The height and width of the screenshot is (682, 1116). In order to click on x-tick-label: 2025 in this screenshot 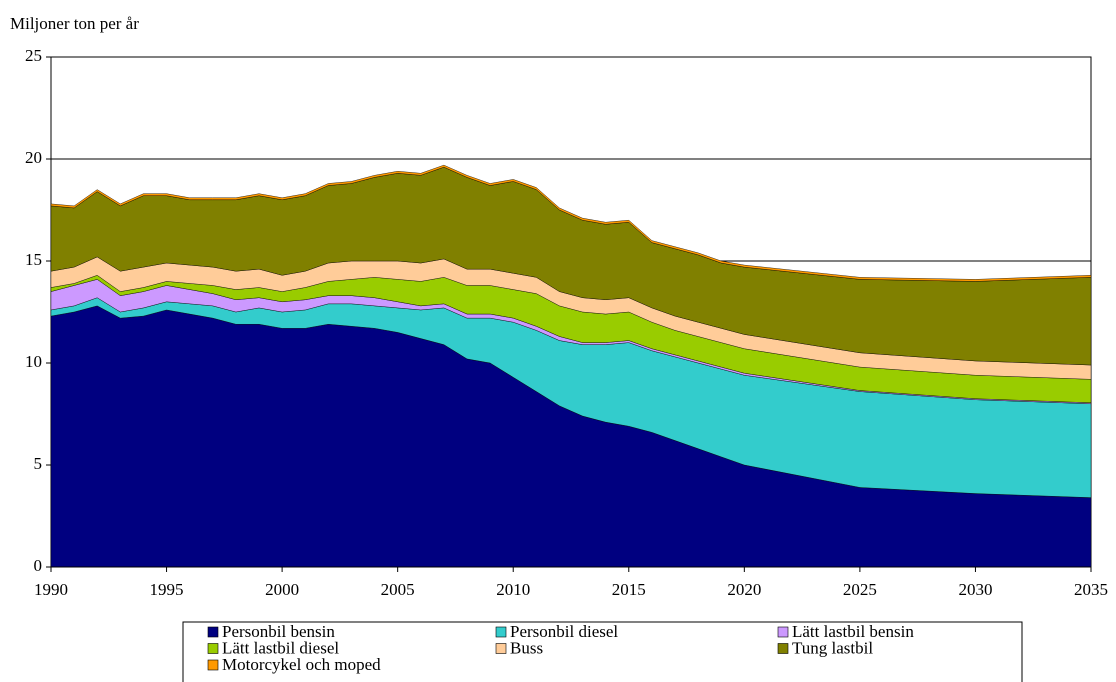, I will do `click(860, 589)`.